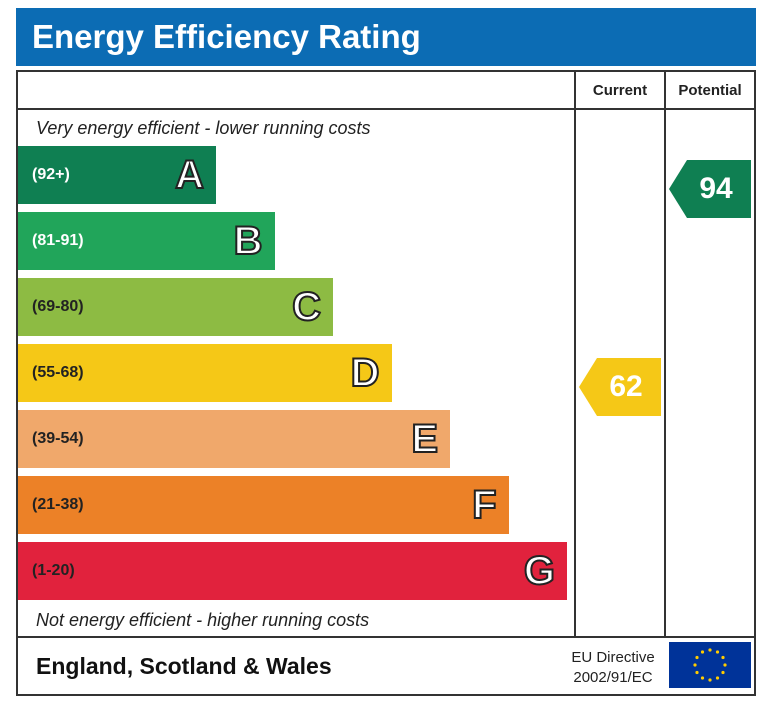 Image resolution: width=774 pixels, height=703 pixels. Describe the element at coordinates (365, 373) in the screenshot. I see `band-d-letter: D` at that location.